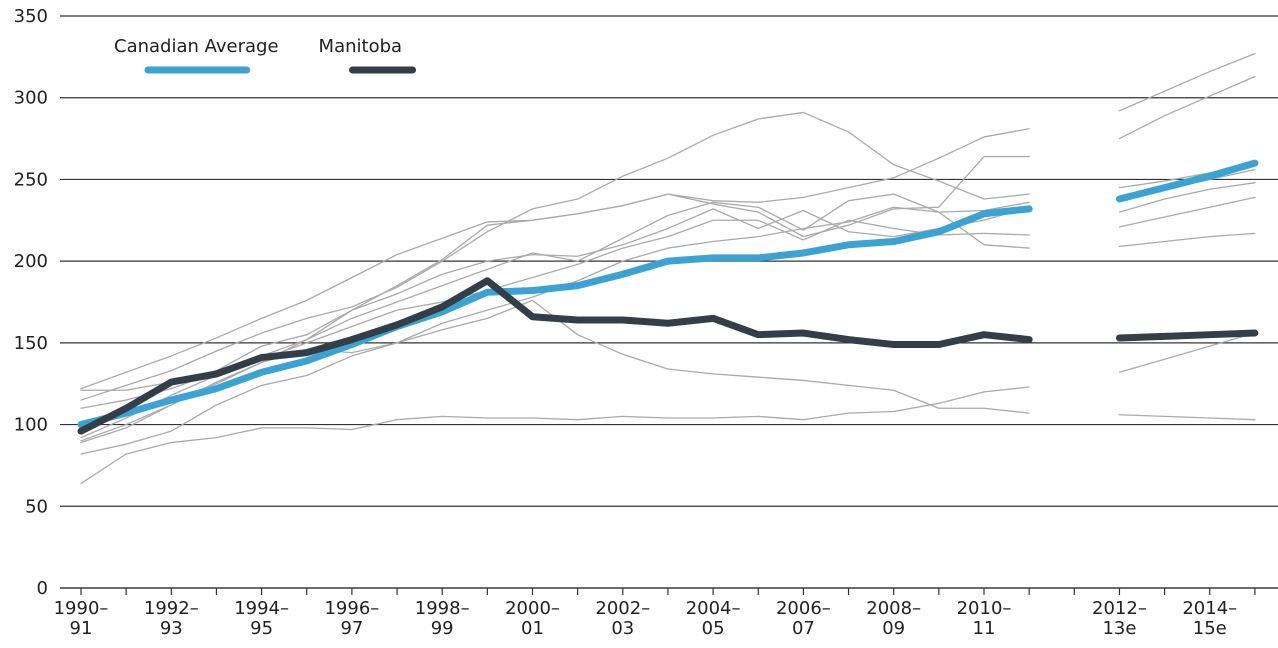 Image resolution: width=1278 pixels, height=648 pixels. I want to click on x-tick-label: 1992– 93, so click(171, 618).